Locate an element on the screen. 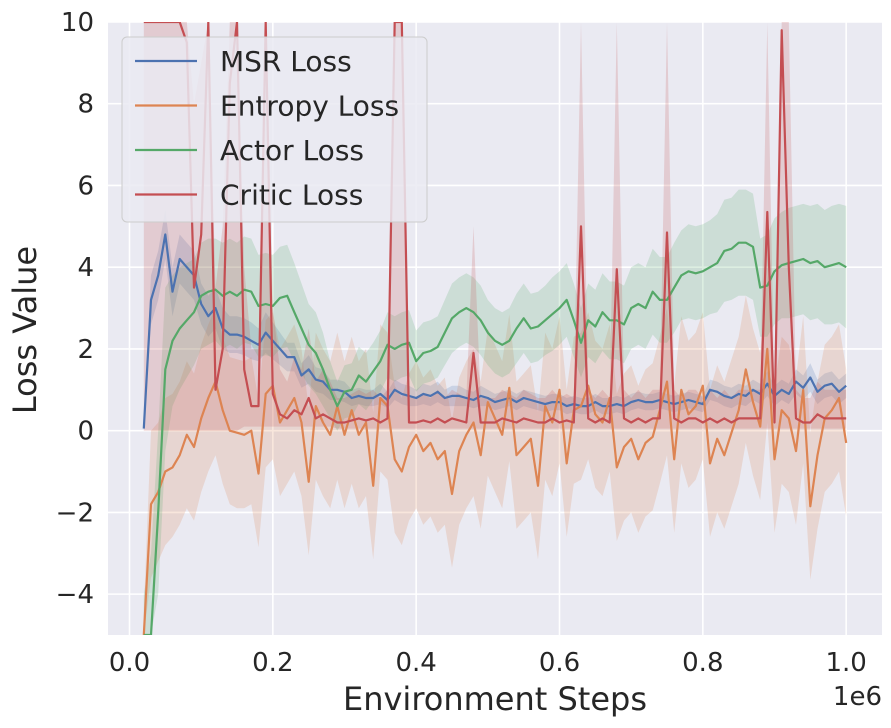  x-tick-label: 0.8 is located at coordinates (702, 663).